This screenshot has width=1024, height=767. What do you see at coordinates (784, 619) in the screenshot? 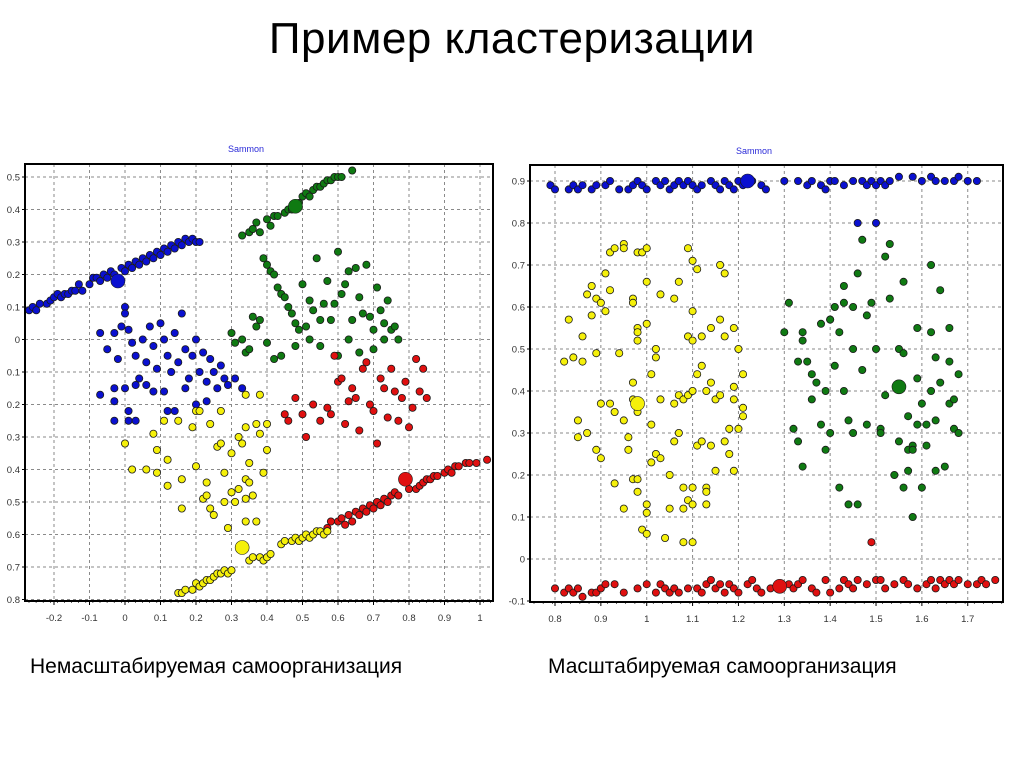
I see `x-tick-label: 1.3` at bounding box center [784, 619].